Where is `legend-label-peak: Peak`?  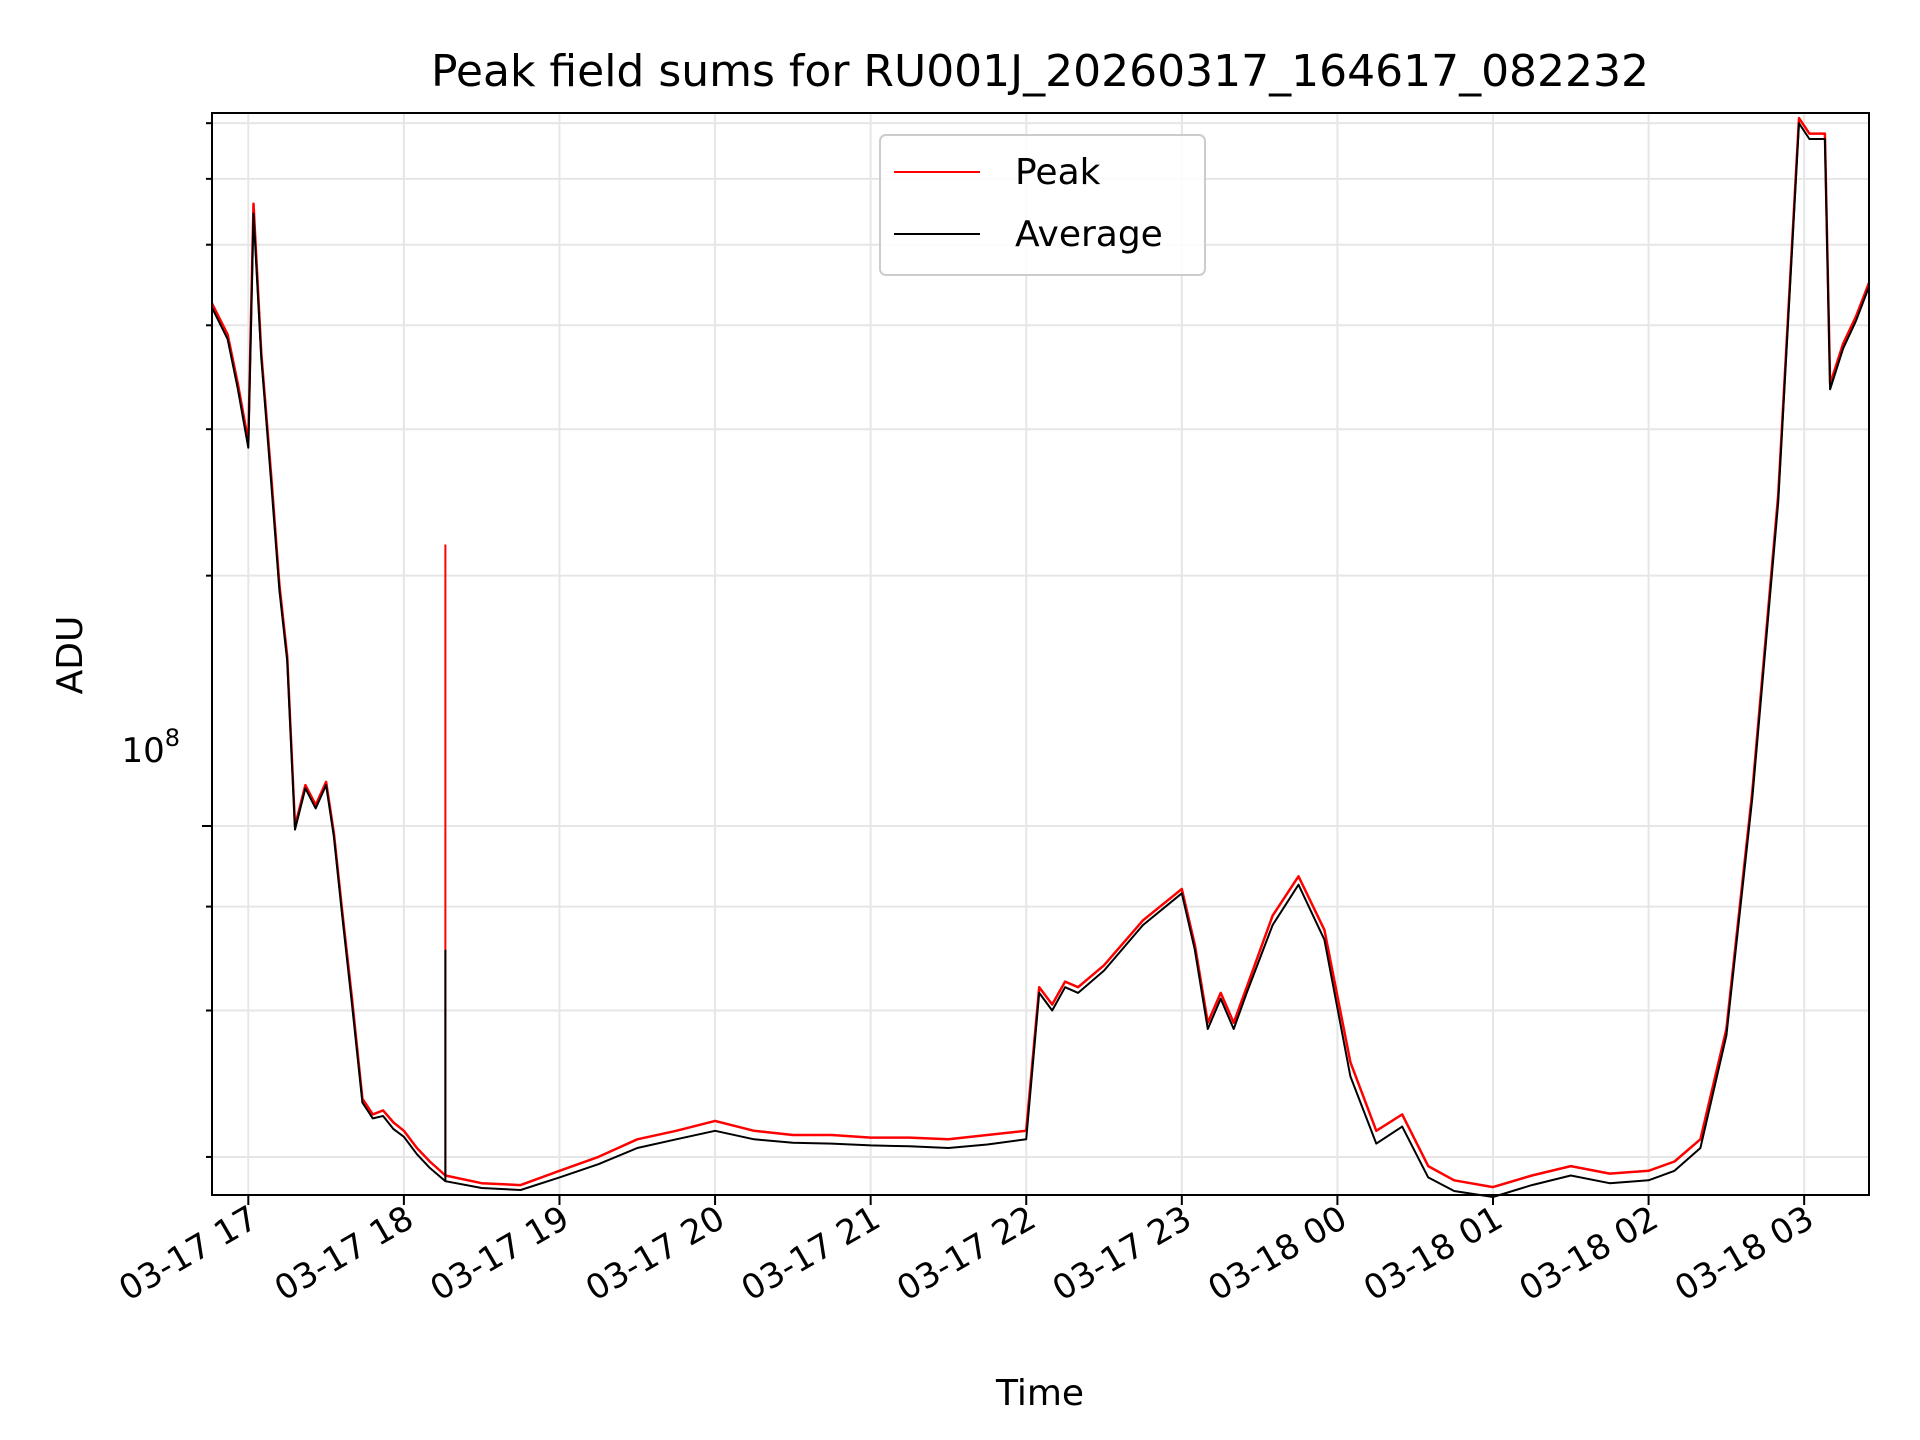 legend-label-peak: Peak is located at coordinates (1058, 172).